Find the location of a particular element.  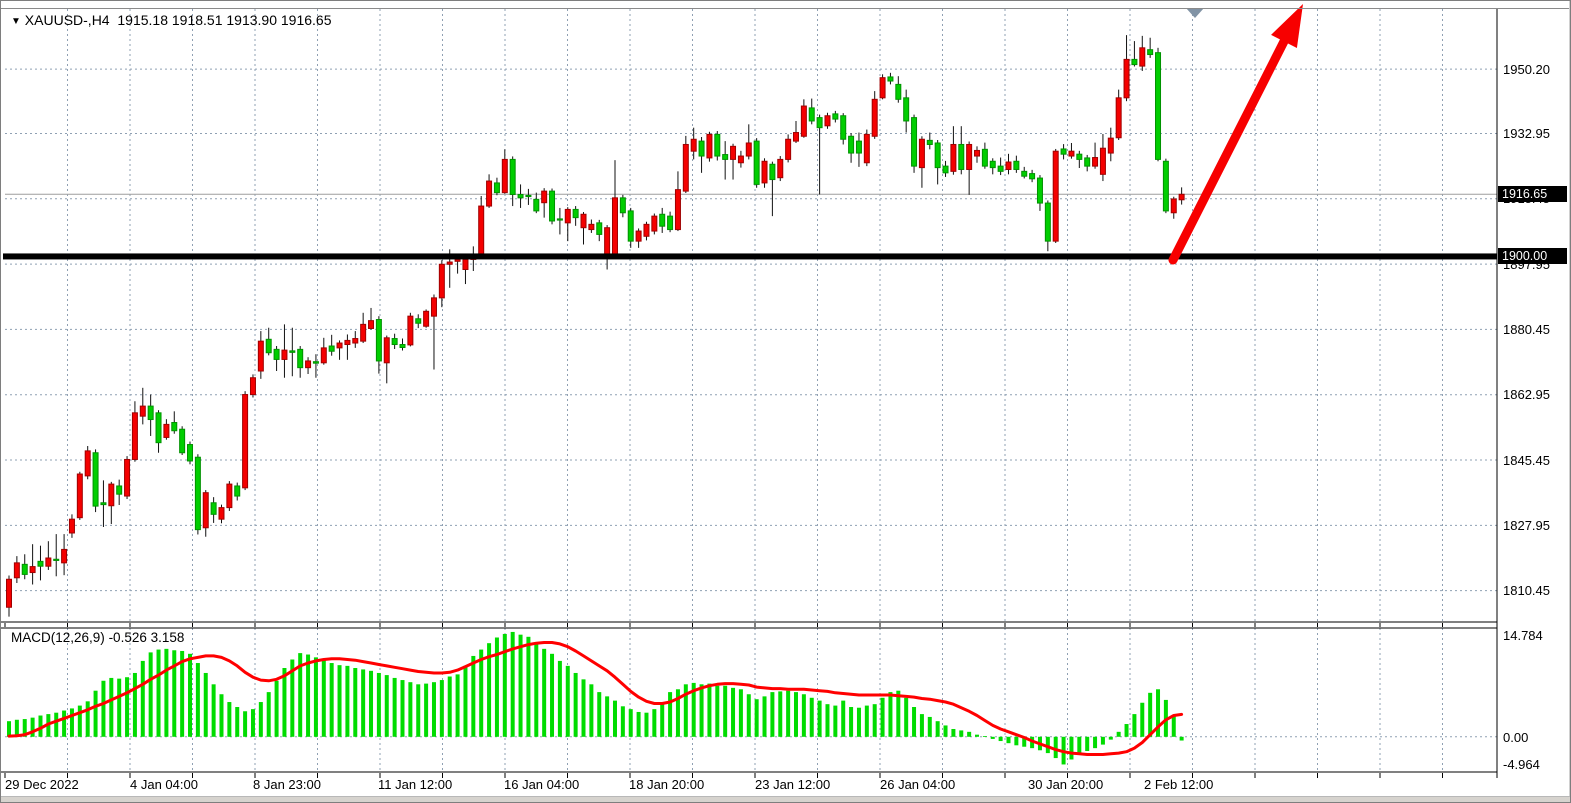

chart-shift-marker-icon is located at coordinates (1195, 13).